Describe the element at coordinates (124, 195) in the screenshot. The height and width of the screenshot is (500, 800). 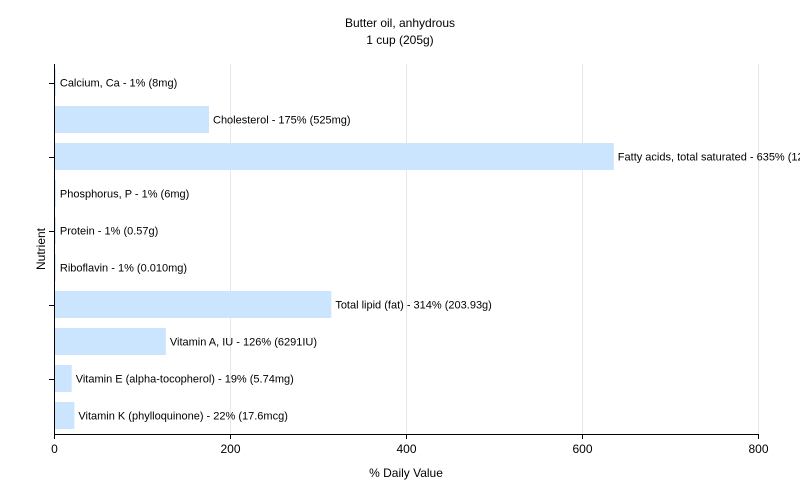
I see `bar-label: Phosphorus, P - 1% (6mg)` at that location.